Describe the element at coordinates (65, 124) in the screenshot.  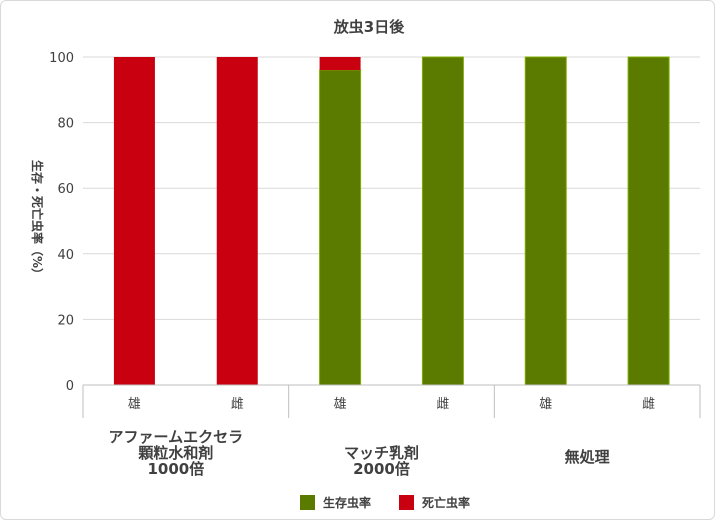
I see `y-tick-label: 80` at that location.